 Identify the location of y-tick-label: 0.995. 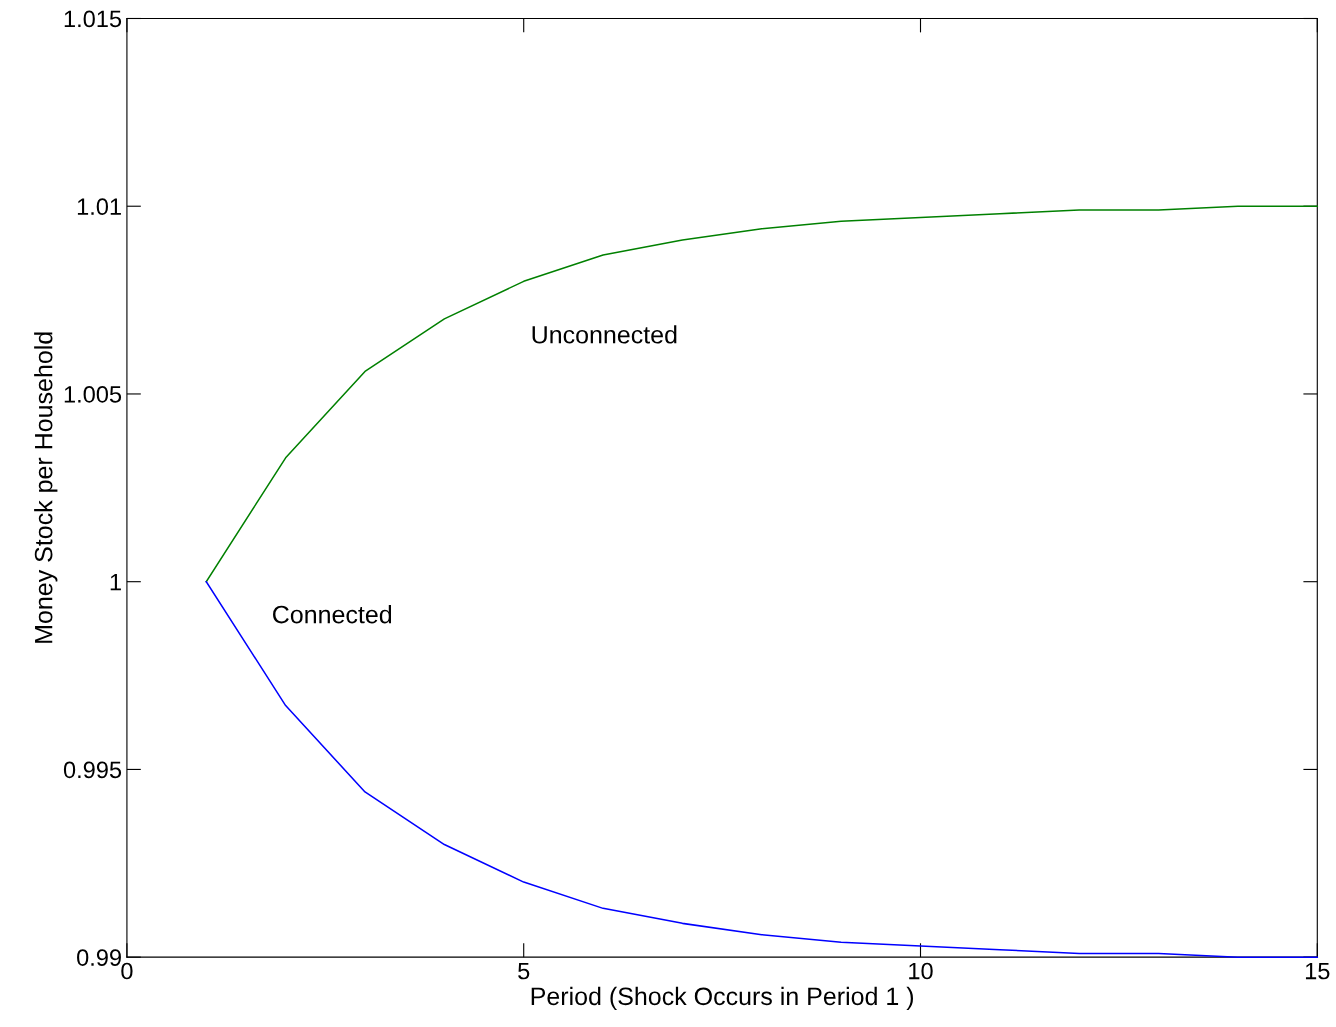
(92, 770).